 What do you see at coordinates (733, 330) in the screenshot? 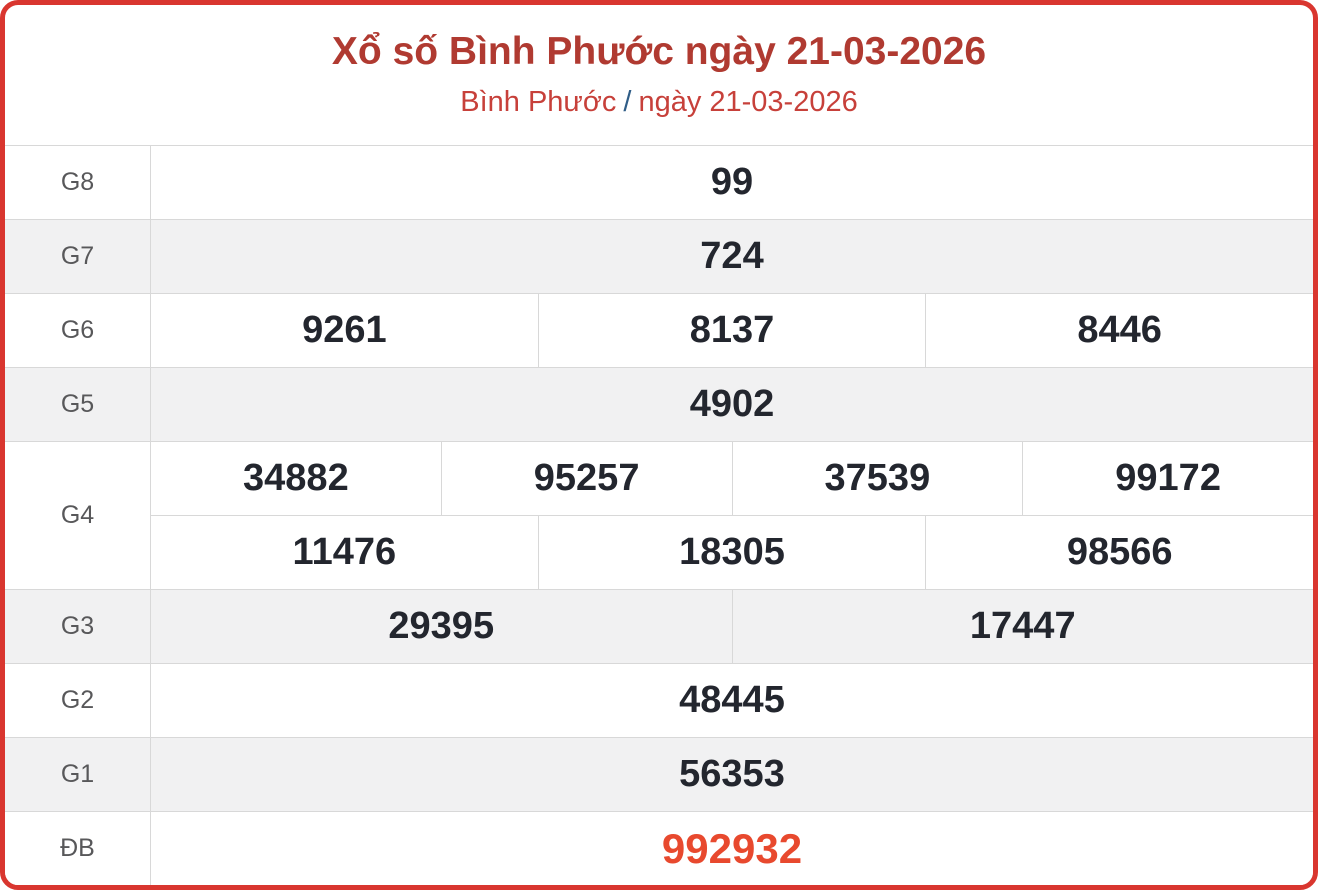
I see `prize-value: 8137` at bounding box center [733, 330].